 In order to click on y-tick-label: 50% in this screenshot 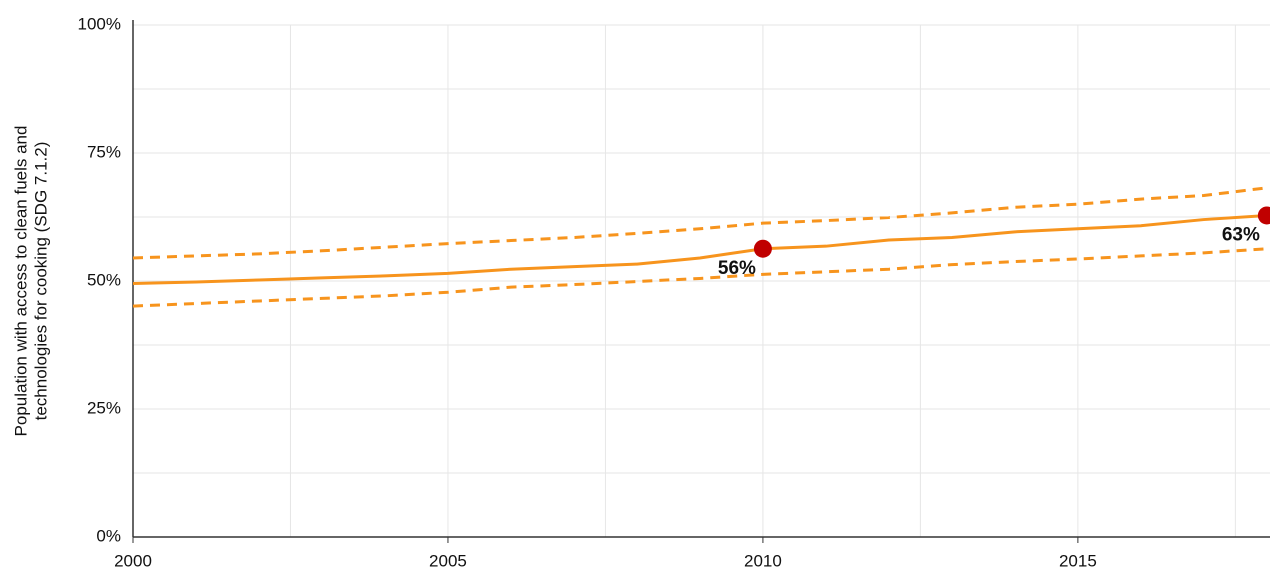, I will do `click(104, 279)`.